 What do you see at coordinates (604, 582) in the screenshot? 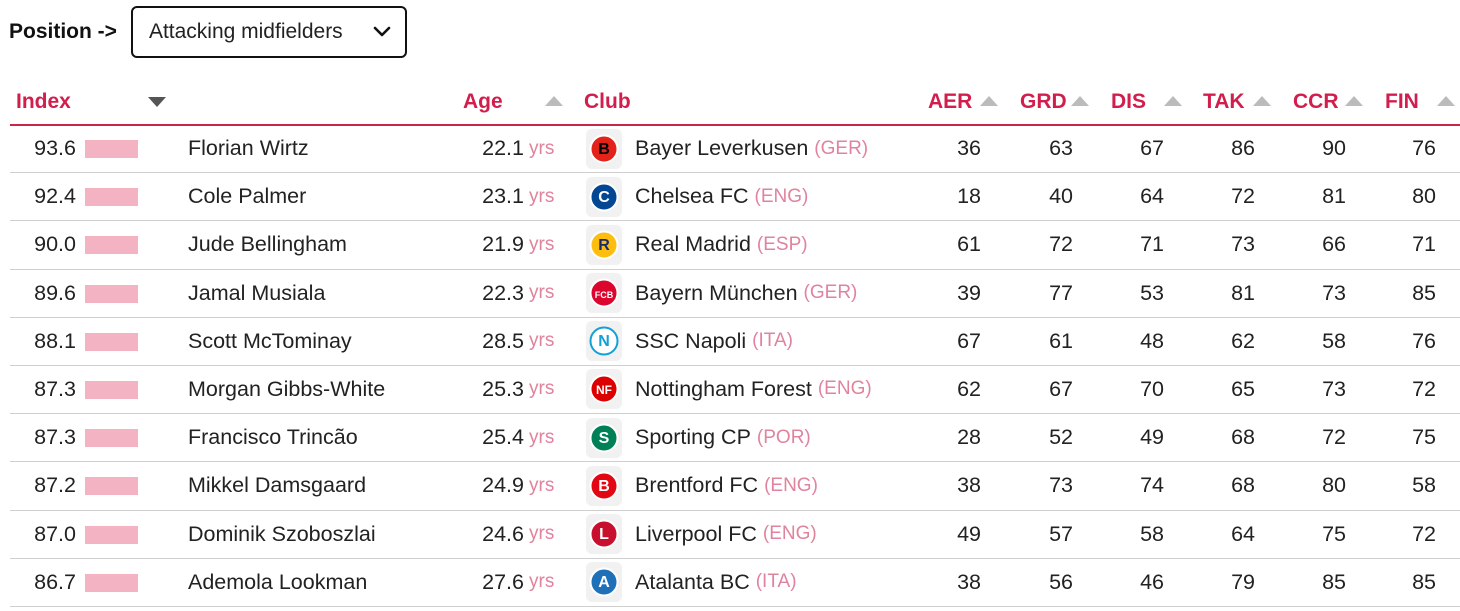
I see `atalanta-logo-icon: A` at bounding box center [604, 582].